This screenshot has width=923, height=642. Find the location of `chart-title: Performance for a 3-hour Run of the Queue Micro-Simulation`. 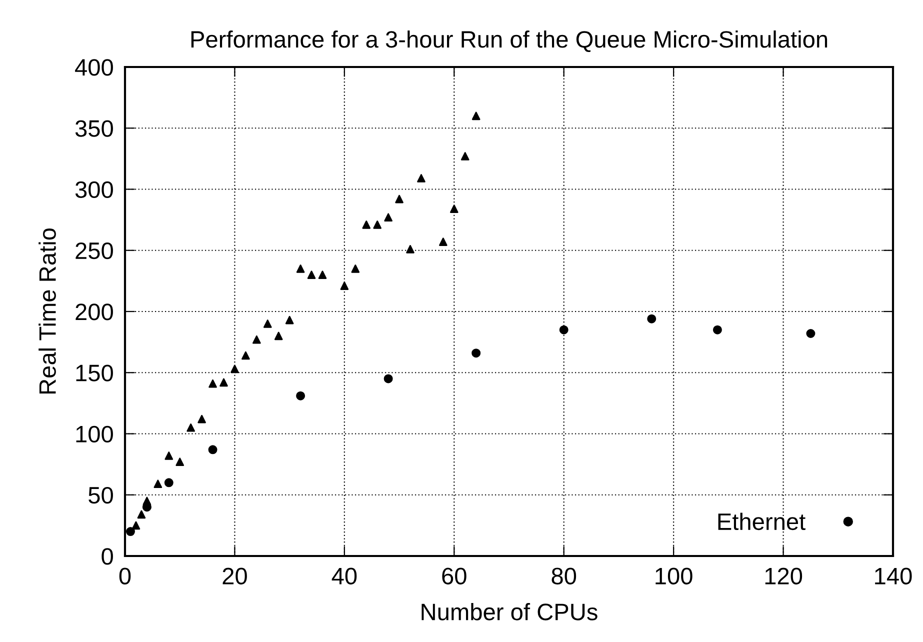

chart-title: Performance for a 3-hour Run of the Queue Micro-Simulation is located at coordinates (509, 41).